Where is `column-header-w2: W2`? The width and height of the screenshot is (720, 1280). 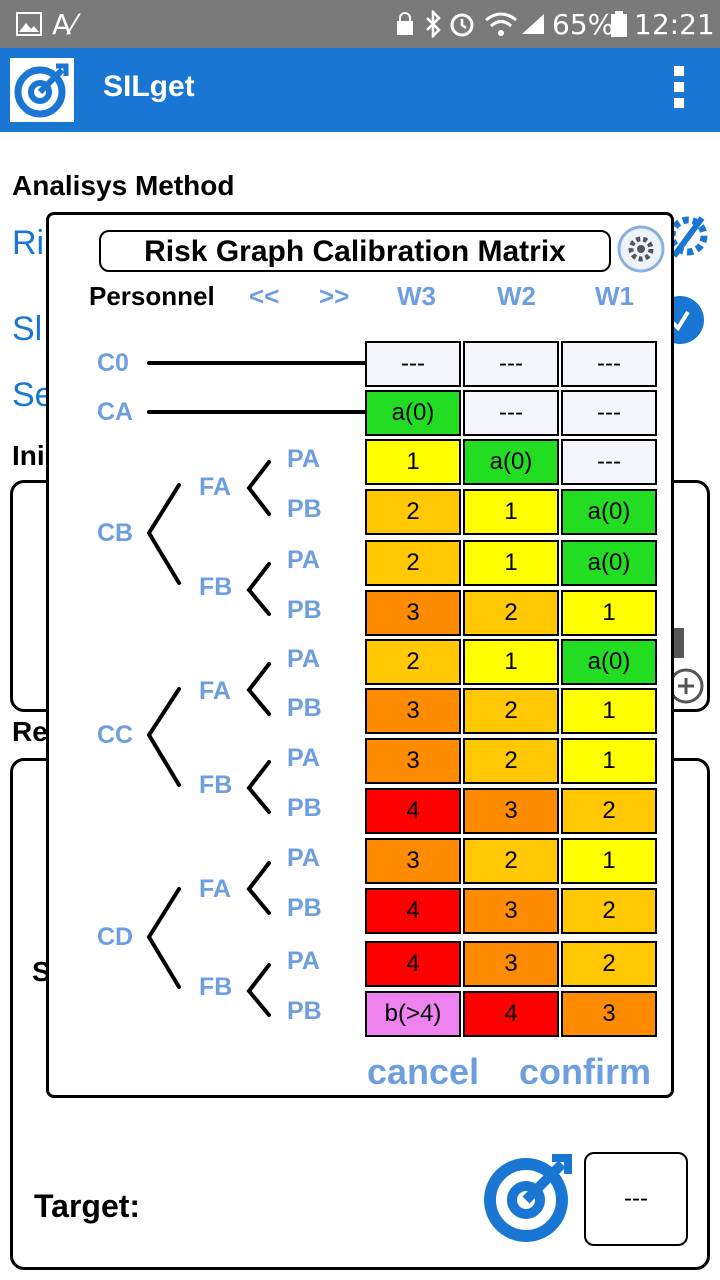
column-header-w2: W2 is located at coordinates (516, 296).